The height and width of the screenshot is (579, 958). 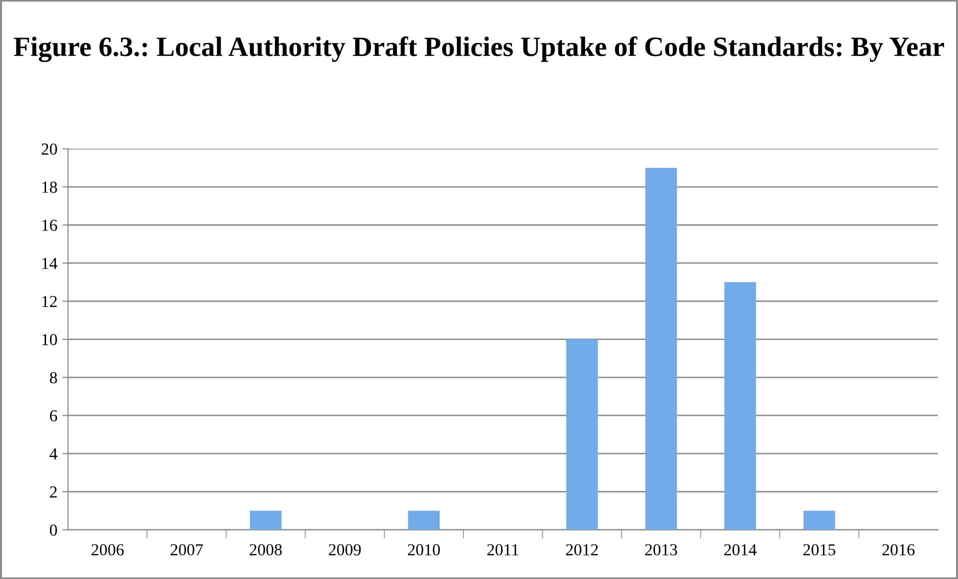 I want to click on x-tick-label: 2006, so click(x=108, y=550).